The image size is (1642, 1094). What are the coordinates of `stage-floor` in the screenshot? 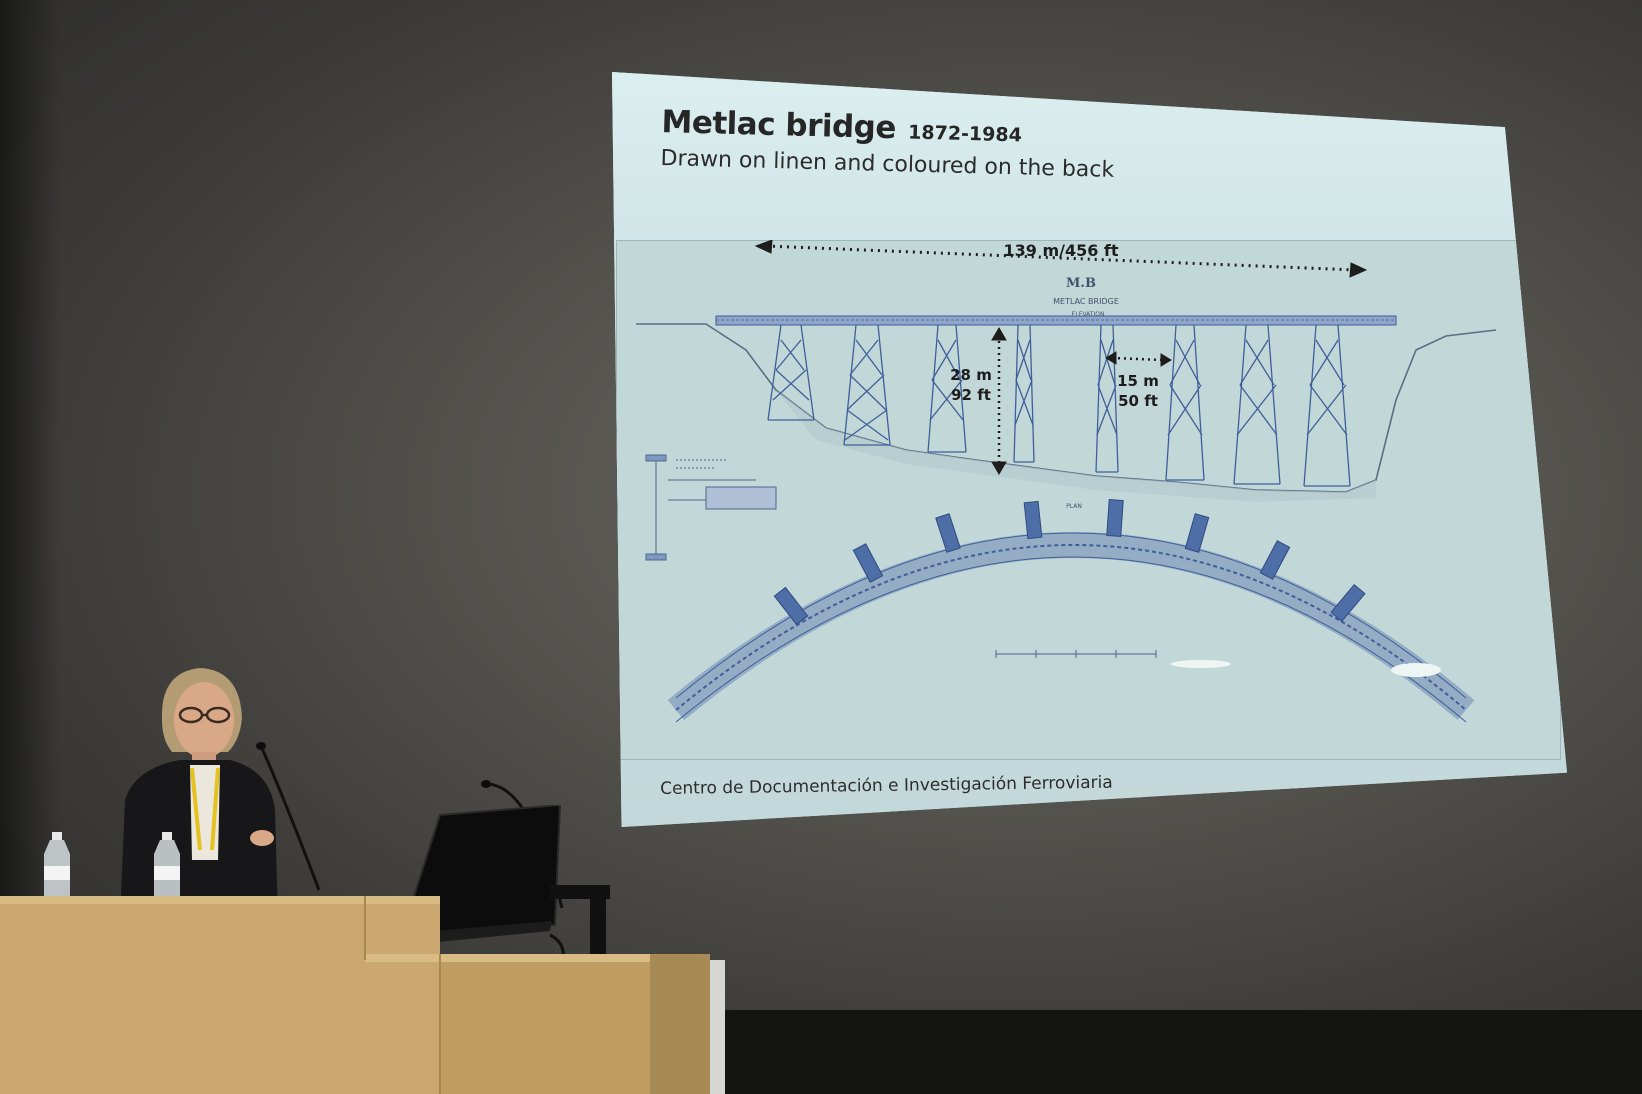 It's located at (1171, 1052).